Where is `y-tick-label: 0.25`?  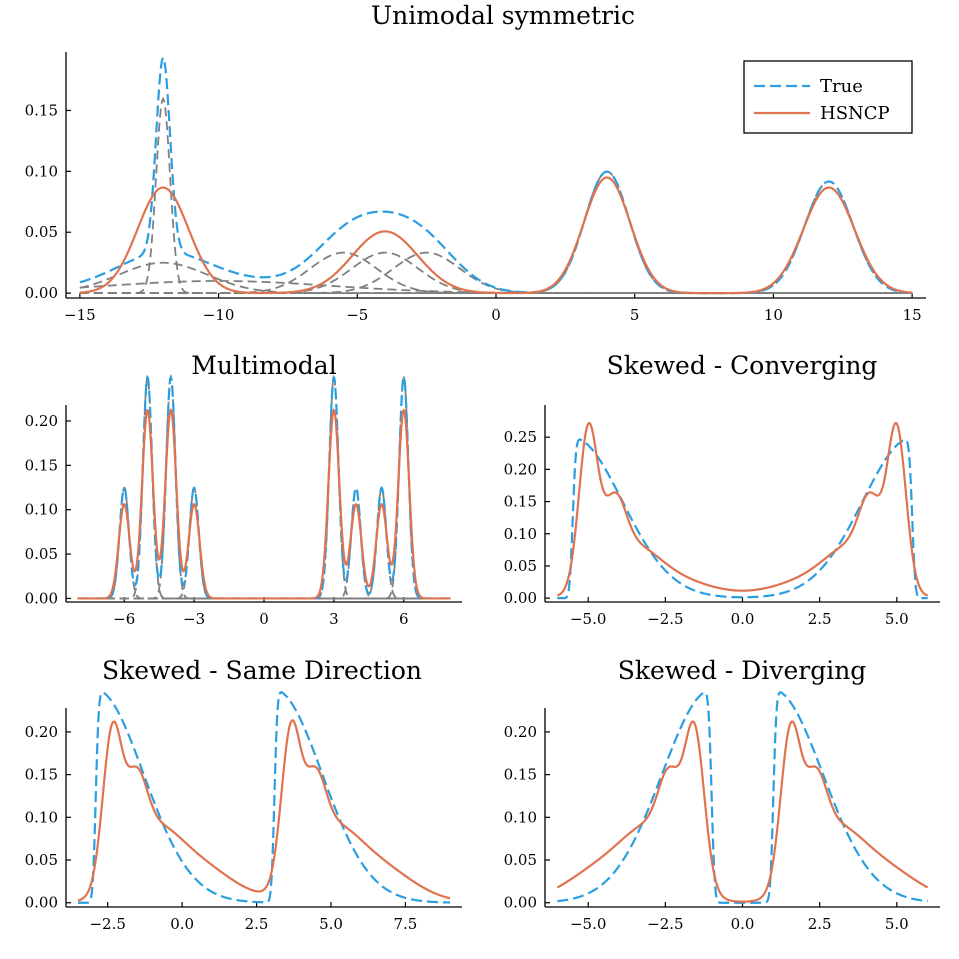 y-tick-label: 0.25 is located at coordinates (520, 437).